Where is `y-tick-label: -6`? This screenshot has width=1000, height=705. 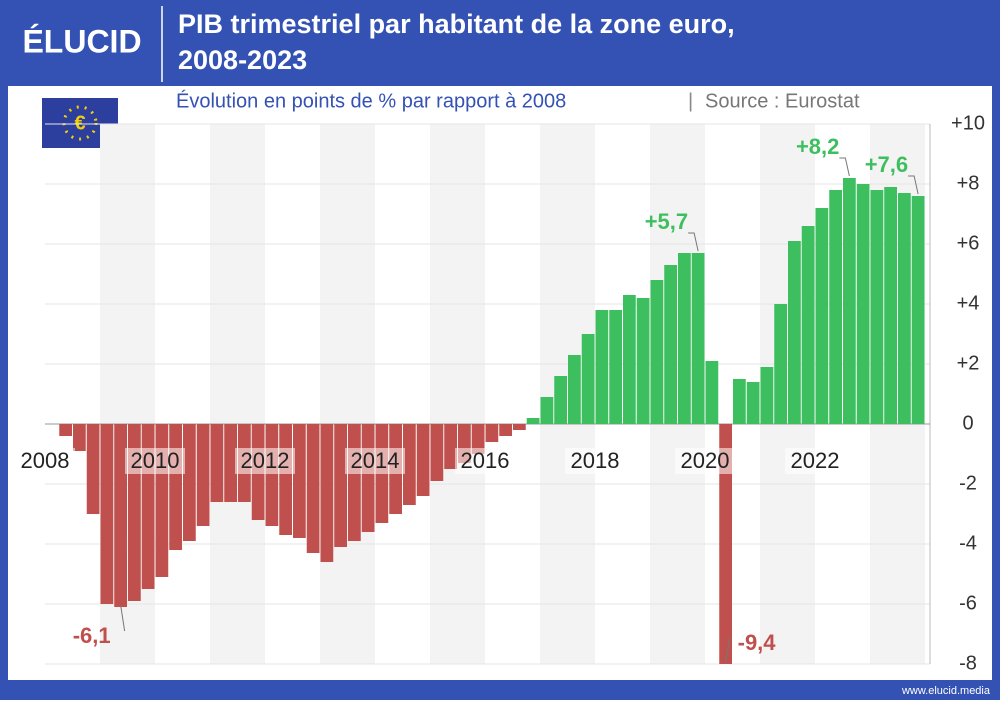 y-tick-label: -6 is located at coordinates (968, 603).